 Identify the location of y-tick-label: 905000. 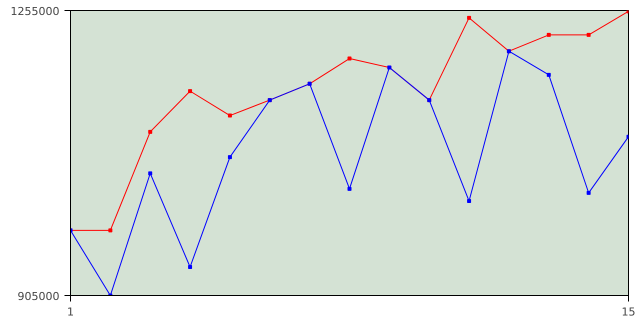
(39, 296).